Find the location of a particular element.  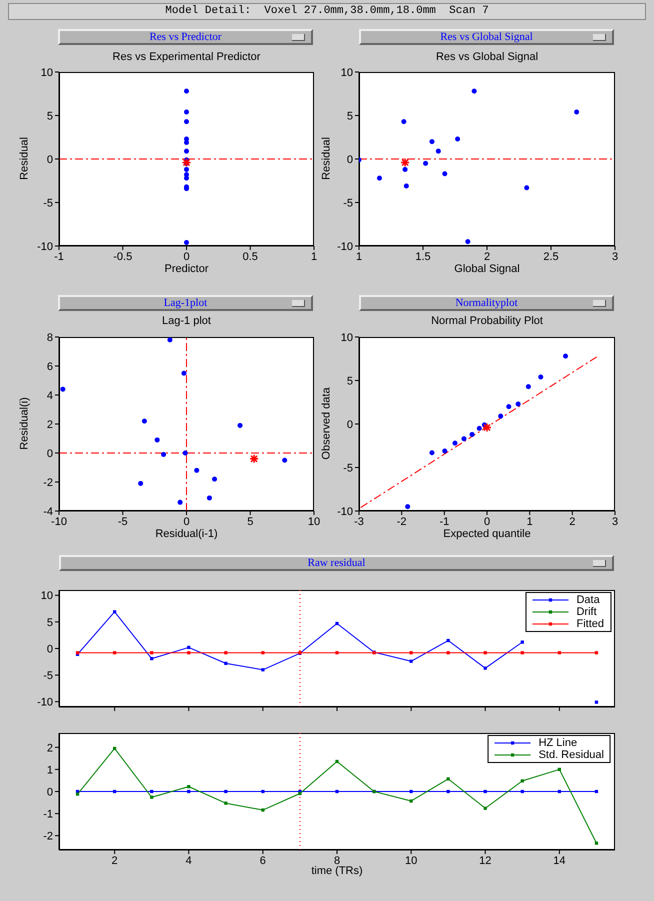

x-axis-title: Predictor is located at coordinates (186, 269).